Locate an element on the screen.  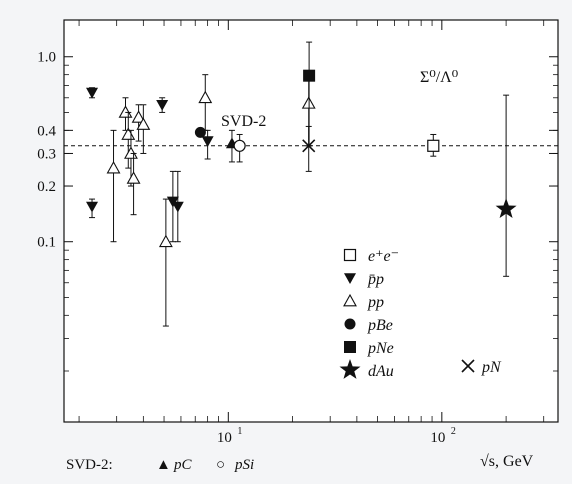
y-tick-label: 0.4 is located at coordinates (46, 131).